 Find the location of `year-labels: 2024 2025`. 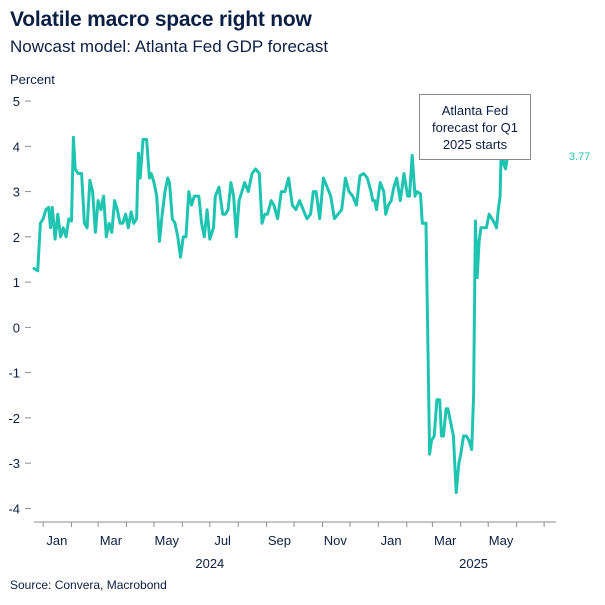

year-labels: 2024 2025 is located at coordinates (341, 563).